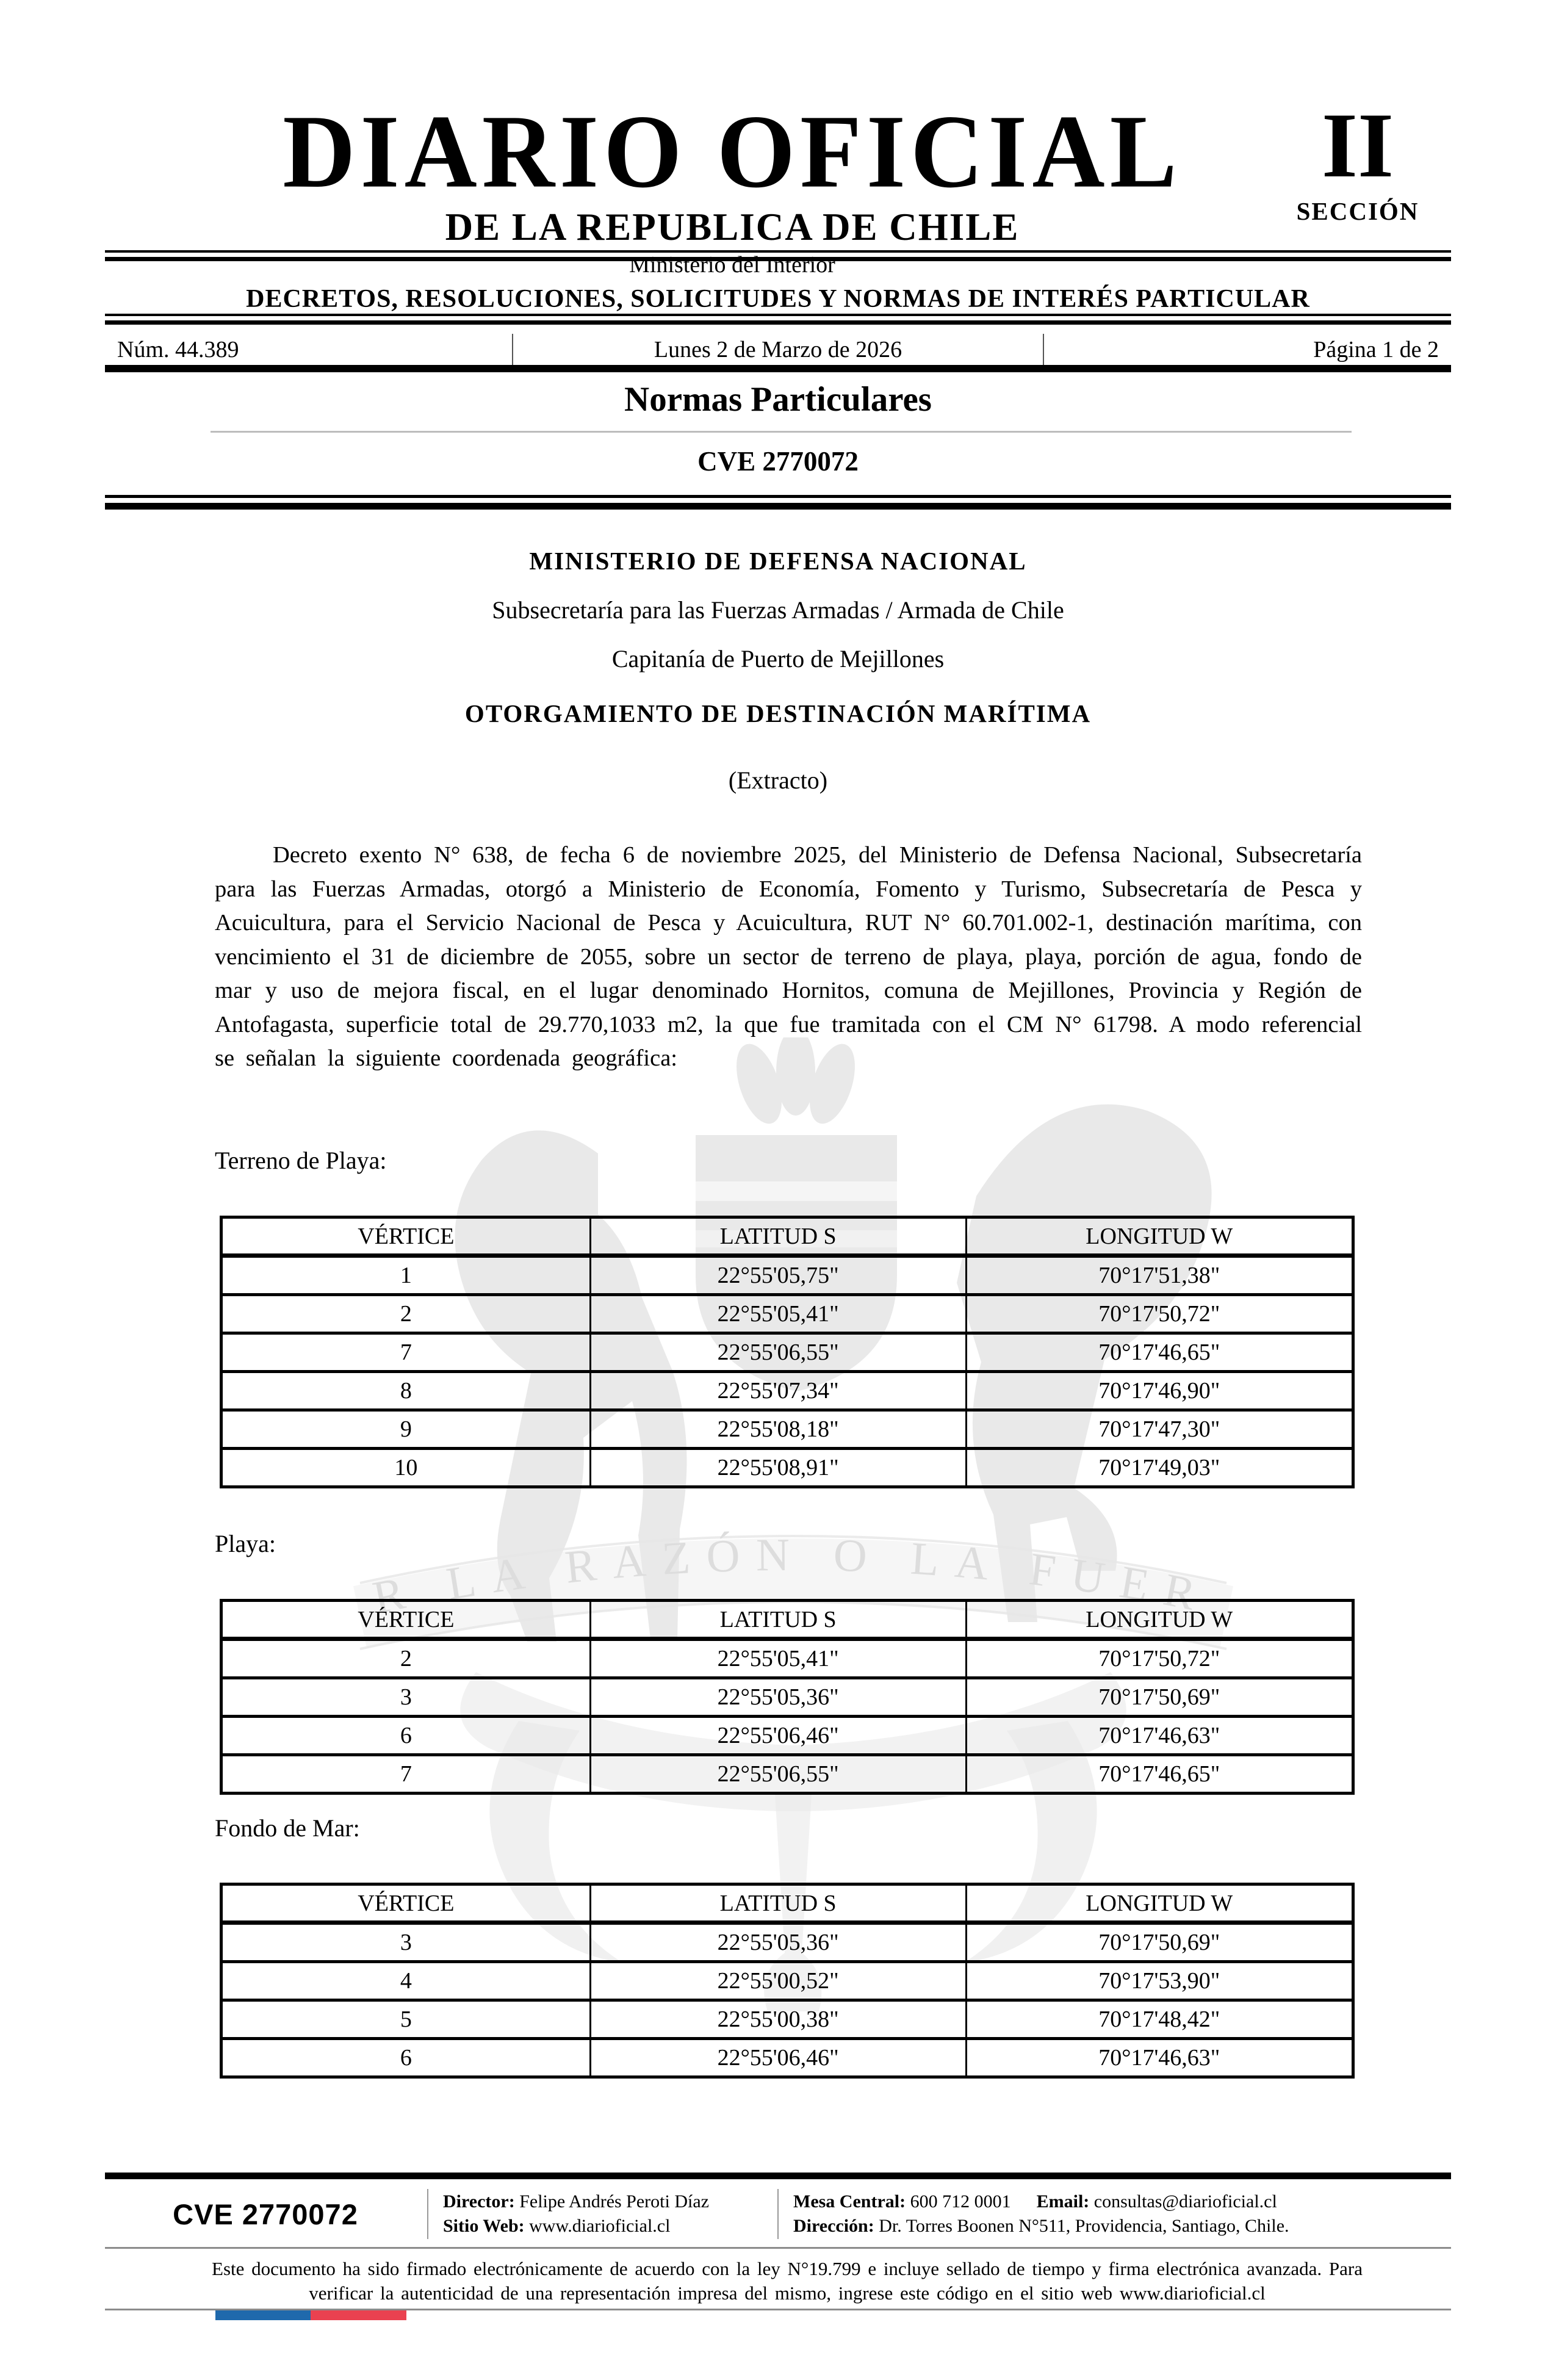  What do you see at coordinates (1160, 2019) in the screenshot?
I see `table-cell: 70°17'48,42"` at bounding box center [1160, 2019].